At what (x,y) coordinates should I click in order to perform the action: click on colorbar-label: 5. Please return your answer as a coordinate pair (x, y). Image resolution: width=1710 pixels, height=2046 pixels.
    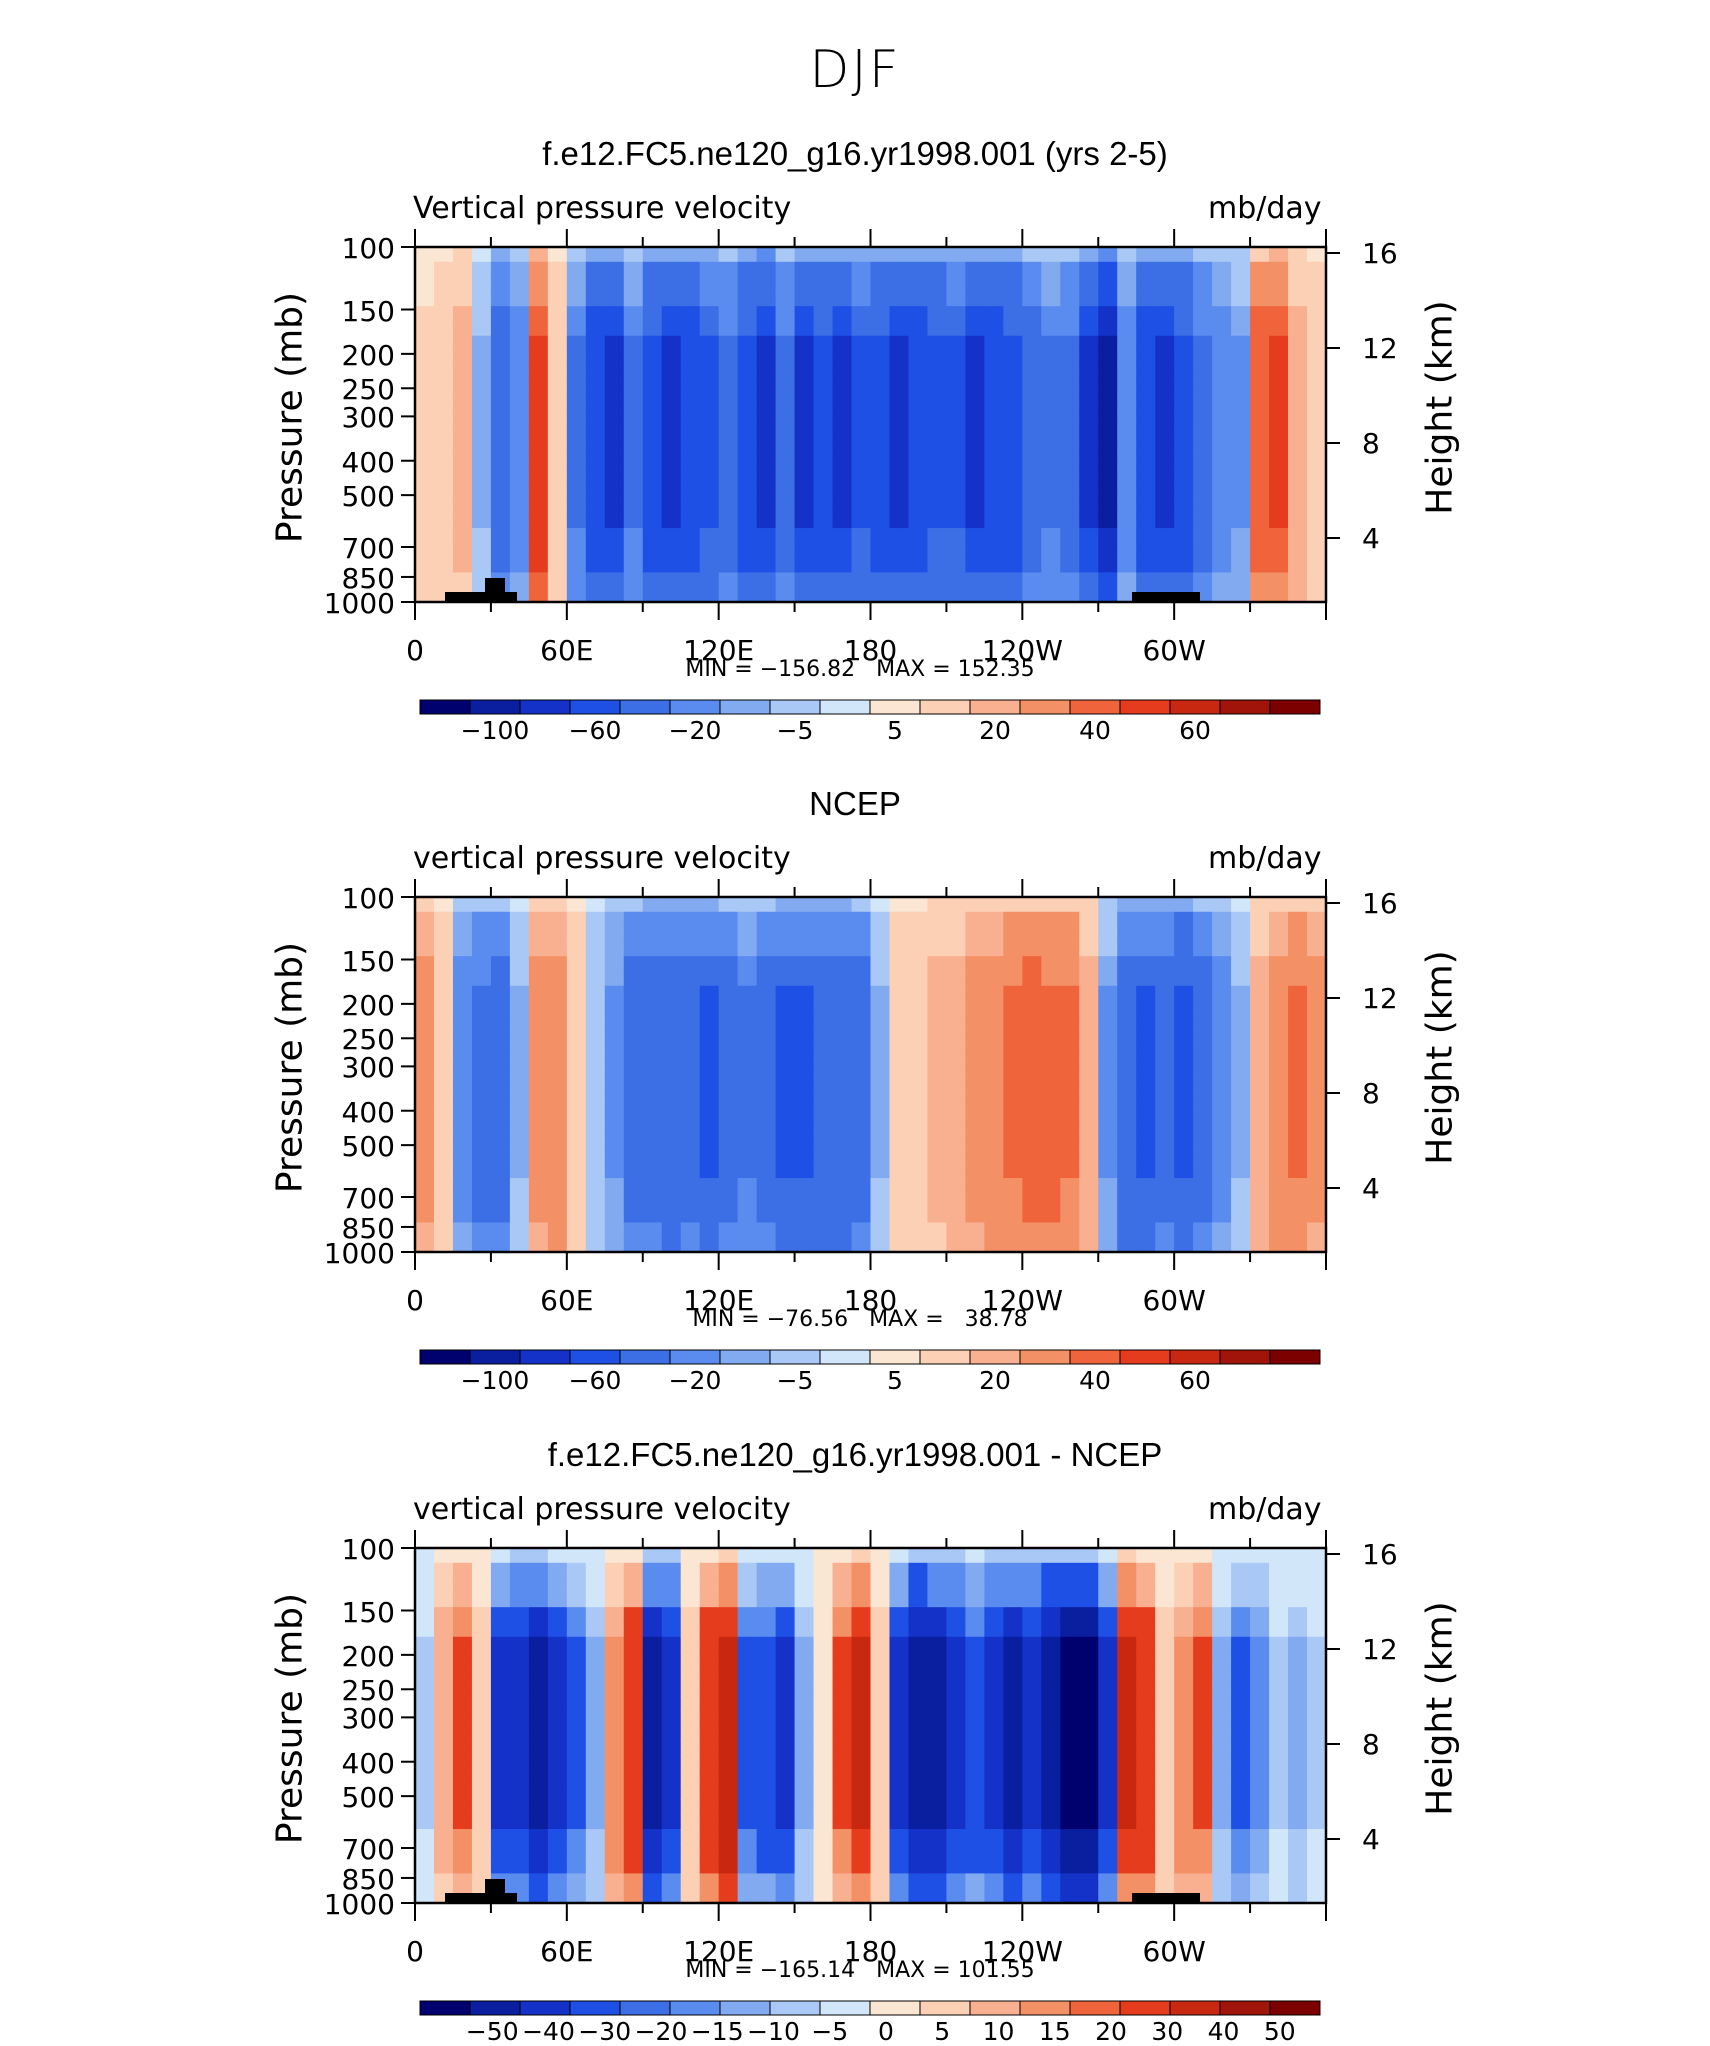
    Looking at the image, I should click on (895, 1380).